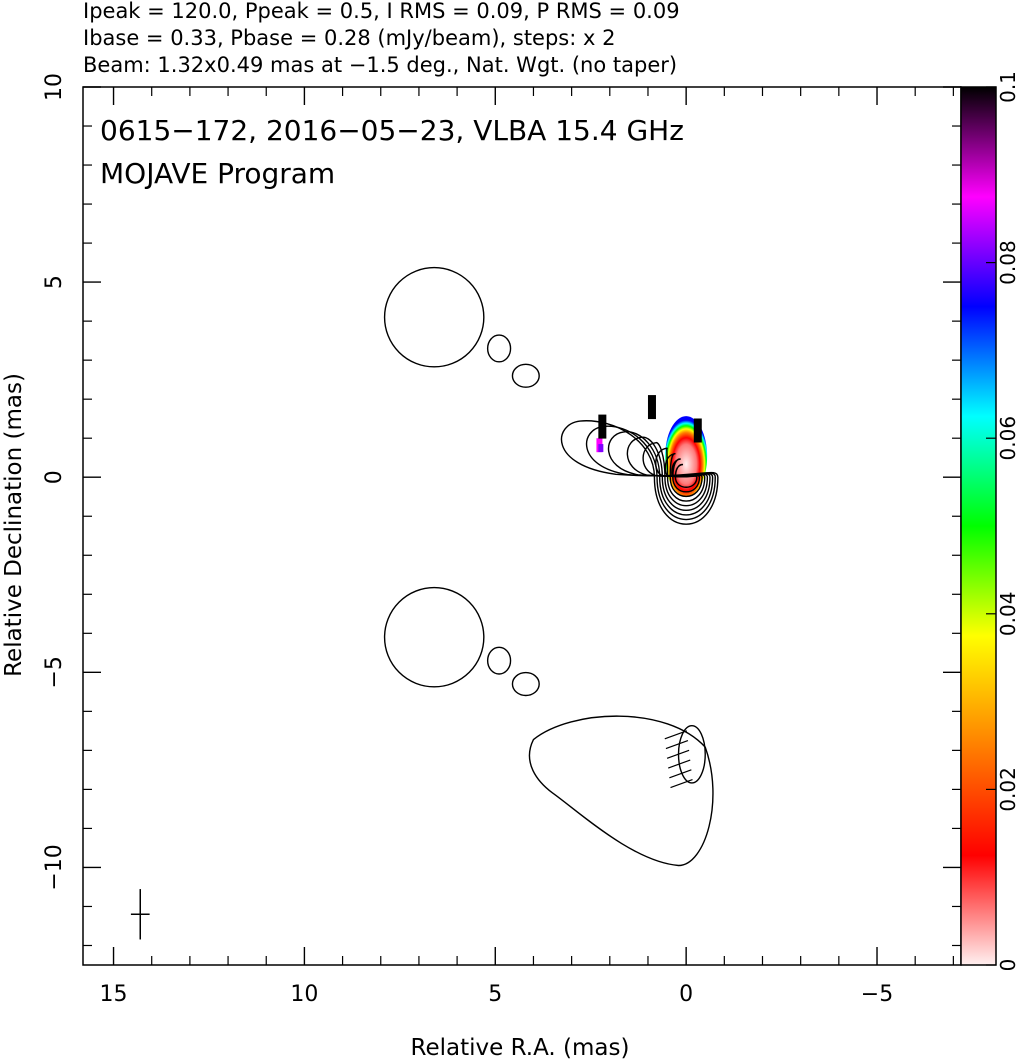  I want to click on y-tick-label-1: 5, so click(54, 282).